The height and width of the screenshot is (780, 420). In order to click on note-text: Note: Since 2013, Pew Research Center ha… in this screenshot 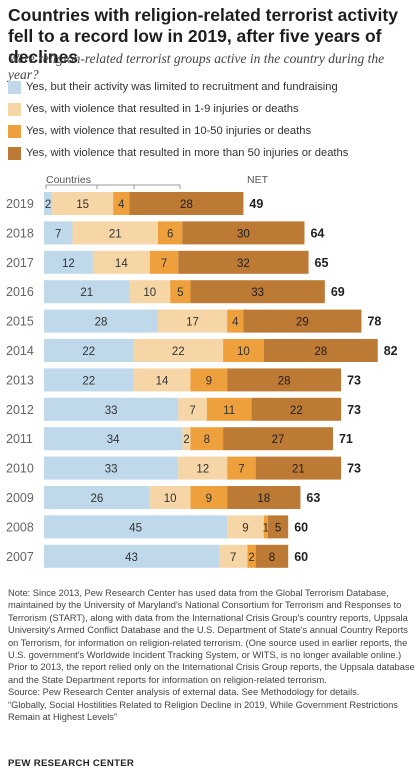, I will do `click(211, 636)`.